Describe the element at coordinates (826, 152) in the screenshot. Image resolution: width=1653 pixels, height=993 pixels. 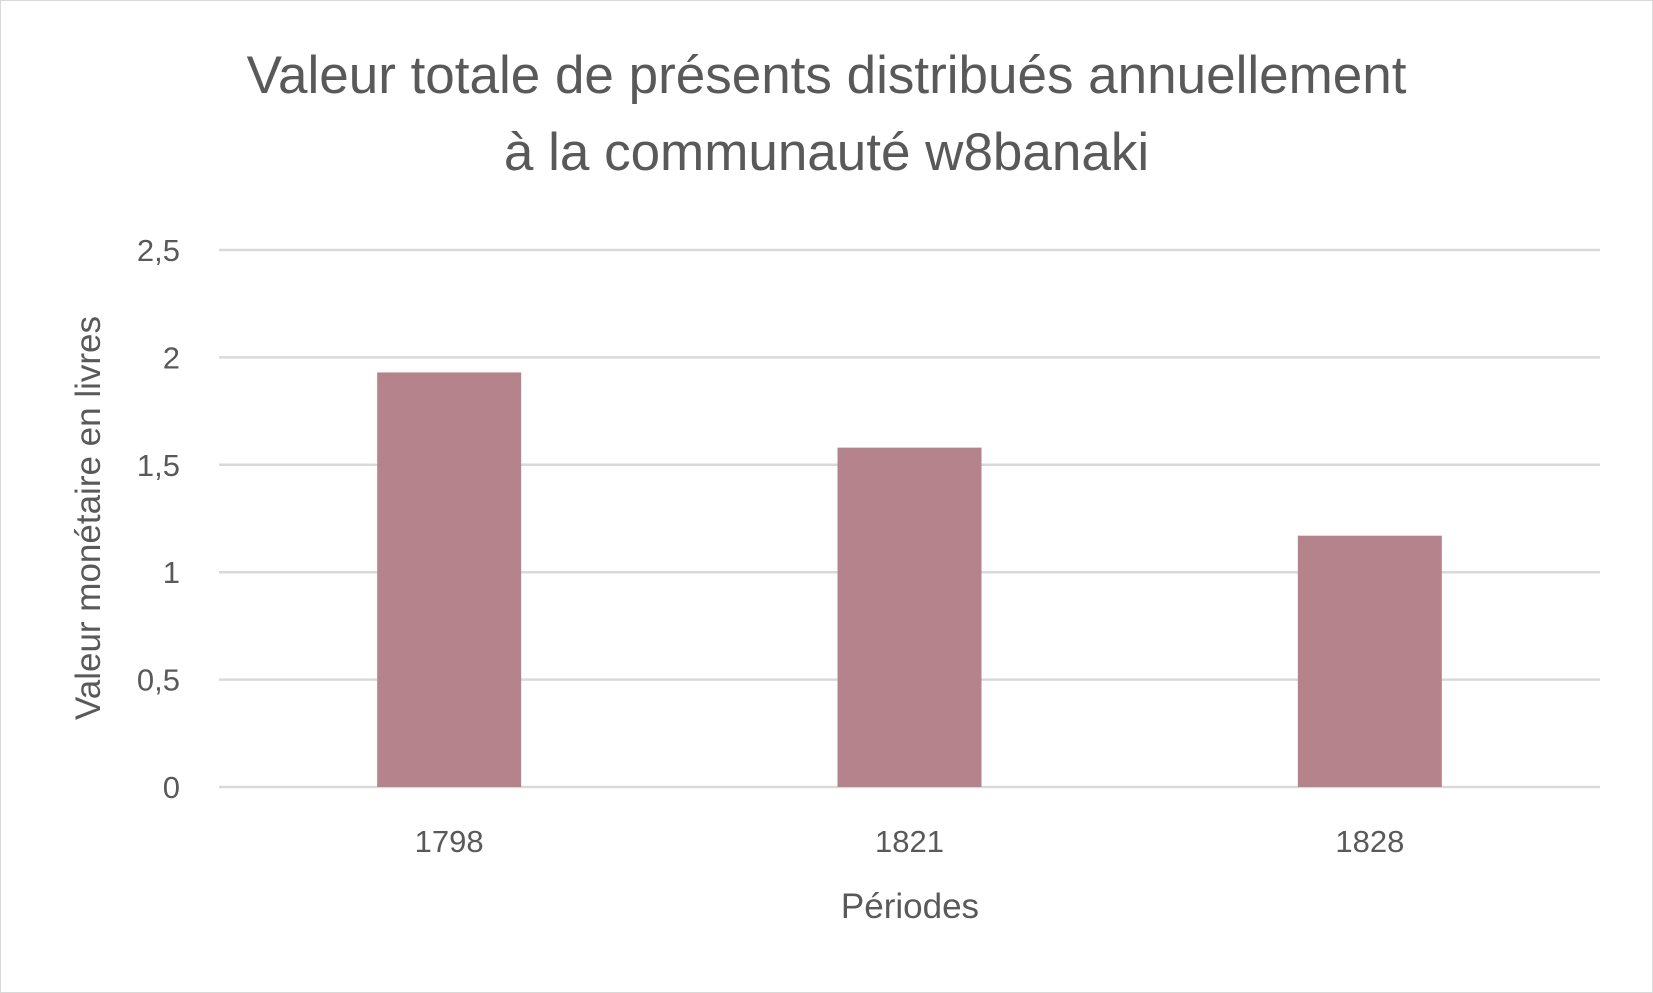
I see `chart-title-line-2: à la communauté w8banaki` at that location.